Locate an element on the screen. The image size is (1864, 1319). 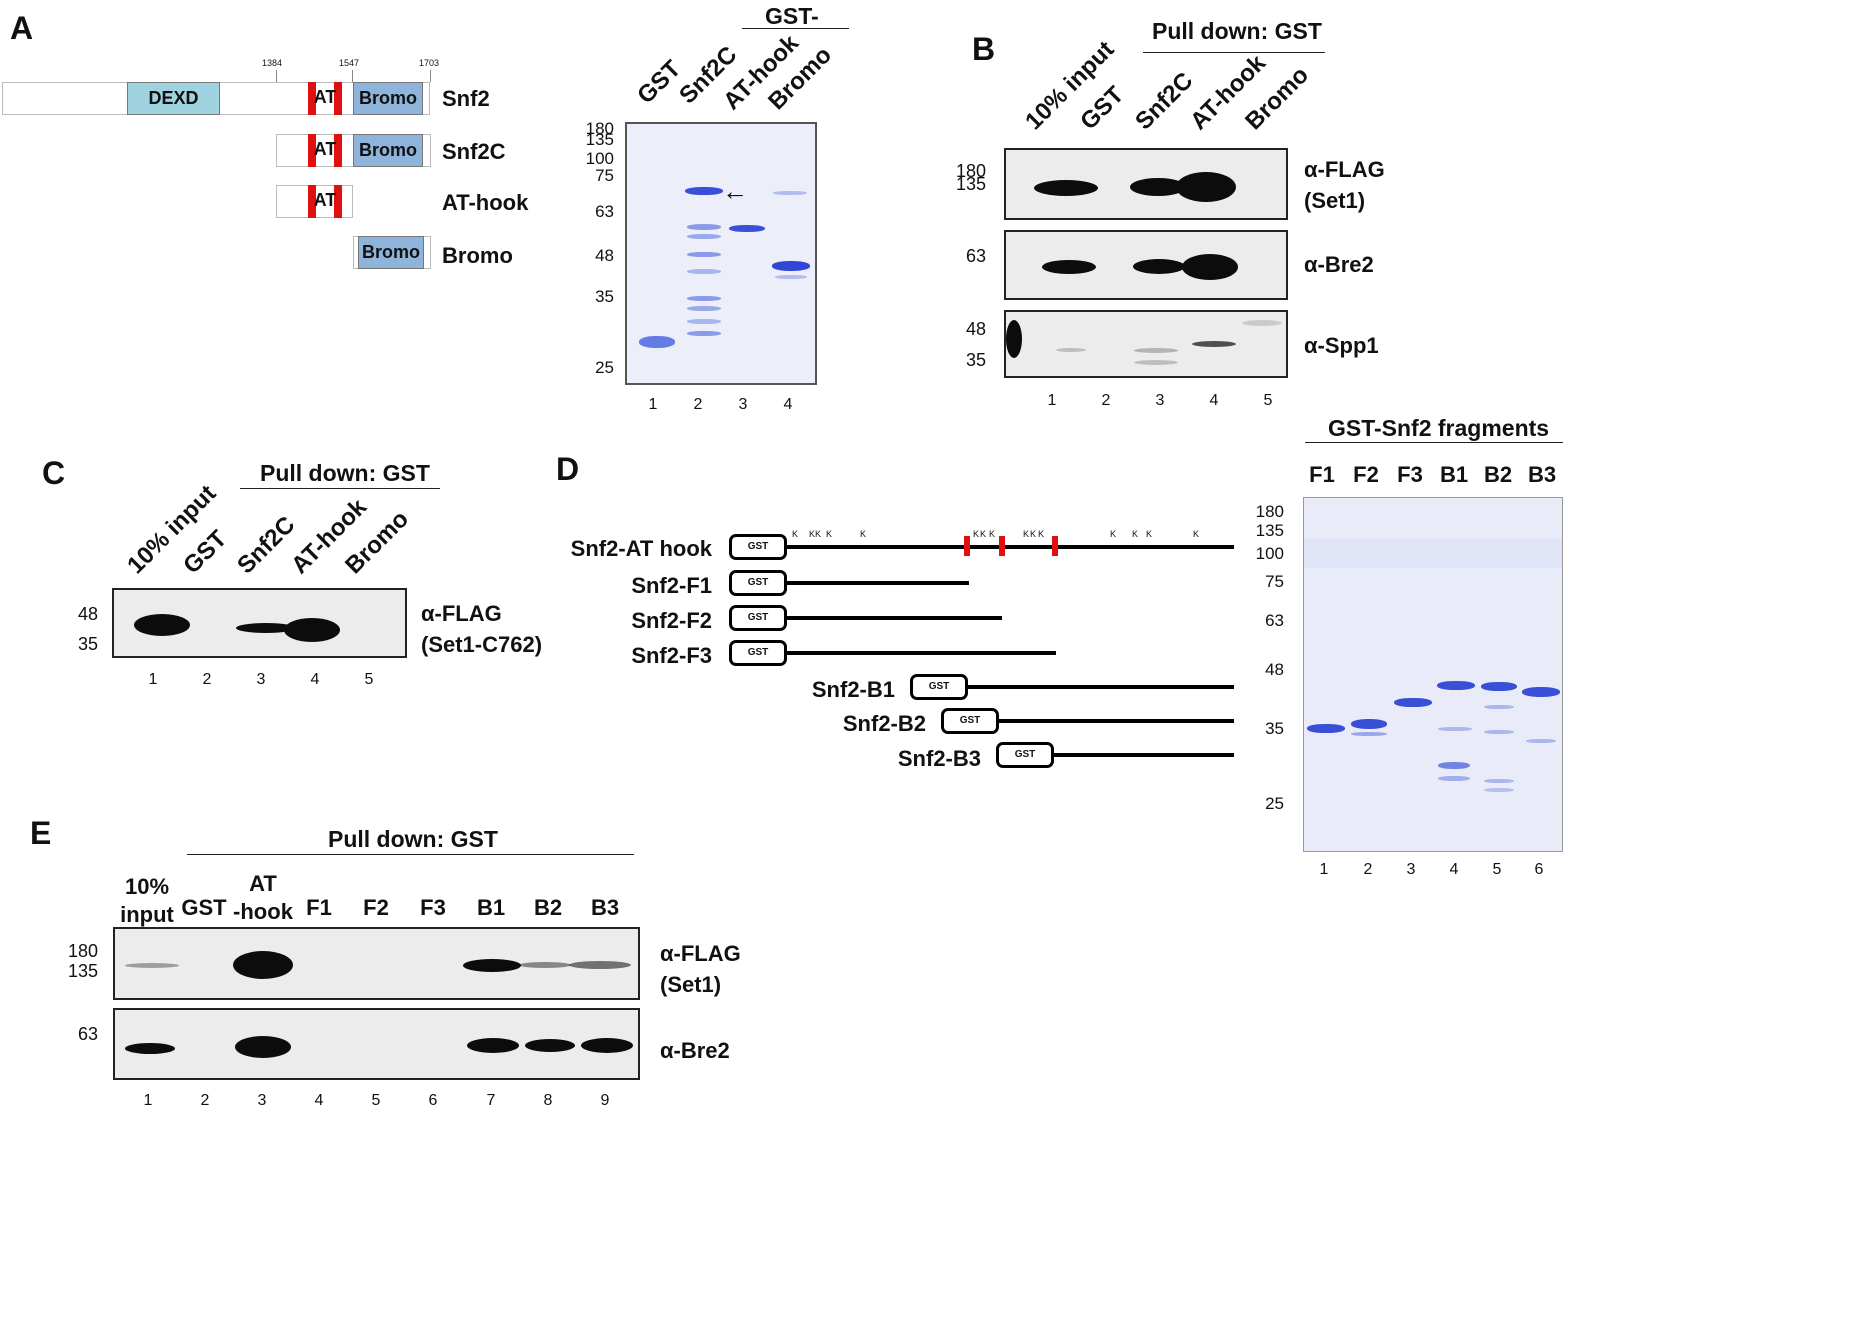
lane-title: B2 is located at coordinates (548, 907).